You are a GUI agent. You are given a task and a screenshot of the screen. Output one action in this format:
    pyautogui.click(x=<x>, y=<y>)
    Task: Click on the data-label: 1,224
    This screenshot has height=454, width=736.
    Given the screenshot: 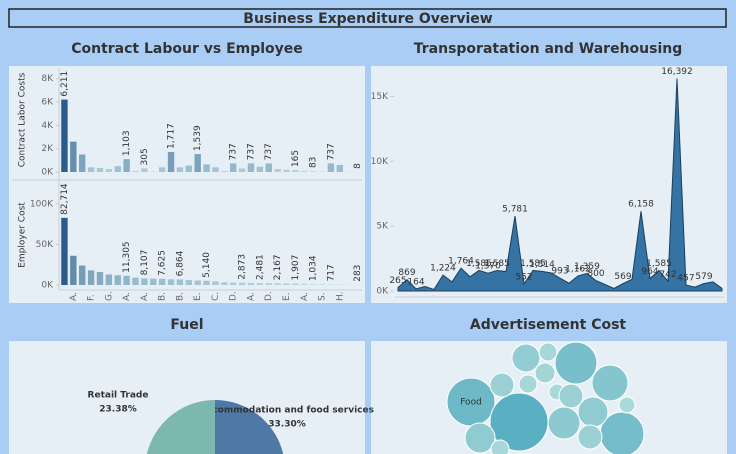 What is the action you would take?
    pyautogui.click(x=443, y=269)
    